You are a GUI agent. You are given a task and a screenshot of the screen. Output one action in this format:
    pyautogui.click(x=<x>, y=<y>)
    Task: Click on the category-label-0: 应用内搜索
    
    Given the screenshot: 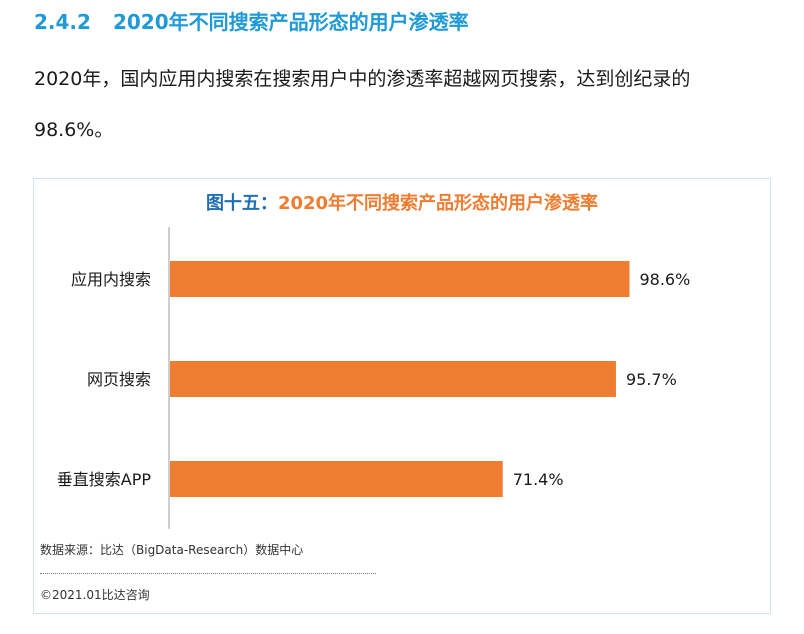 What is the action you would take?
    pyautogui.click(x=111, y=279)
    